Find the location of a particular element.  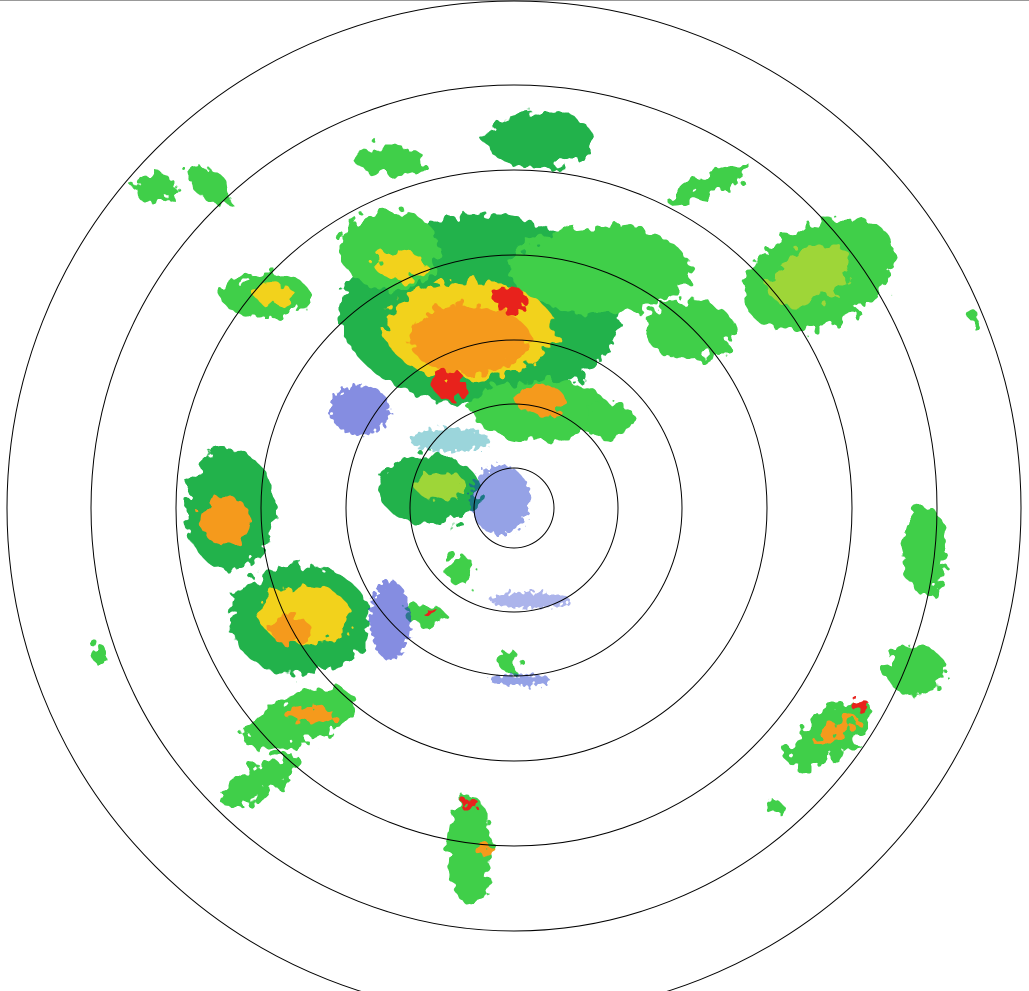

clutter is located at coordinates (450, 535).